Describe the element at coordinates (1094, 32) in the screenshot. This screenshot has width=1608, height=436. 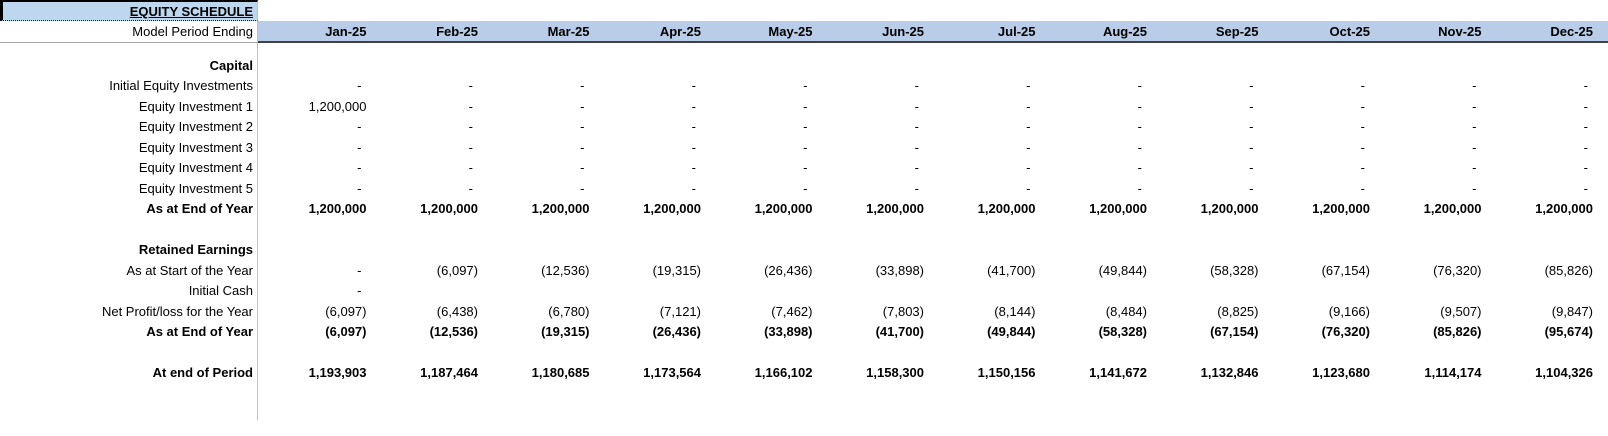
I see `month-header-cell: Aug-25` at that location.